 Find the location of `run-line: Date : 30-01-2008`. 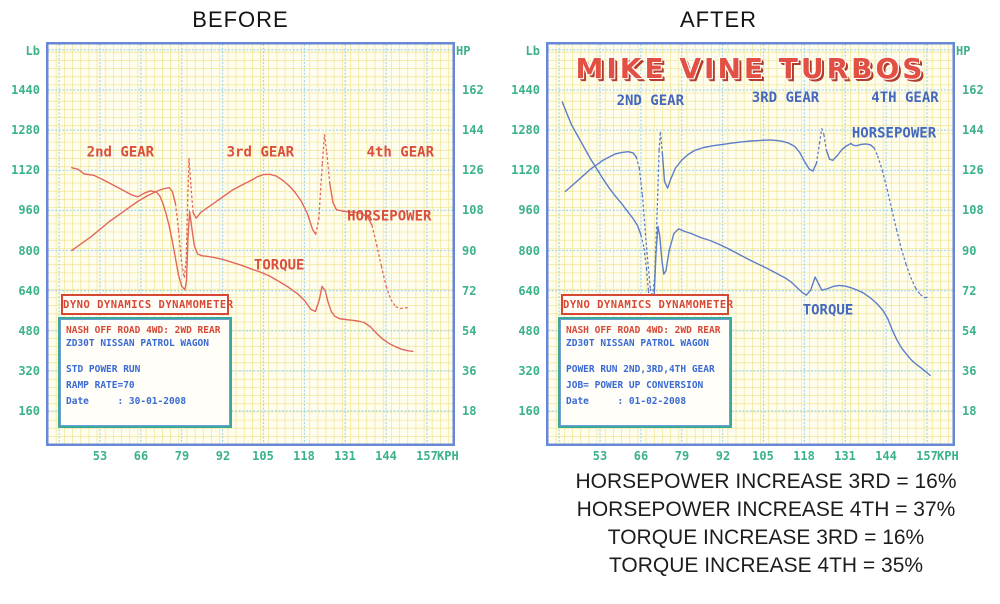

run-line: Date : 30-01-2008 is located at coordinates (126, 401).